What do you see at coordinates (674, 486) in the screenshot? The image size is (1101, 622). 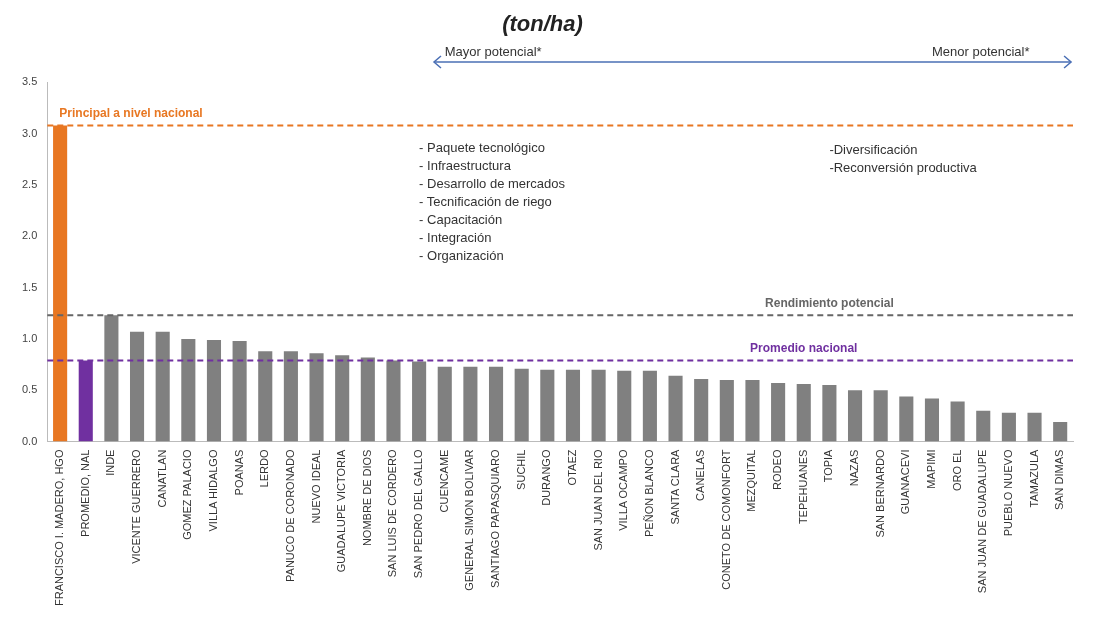 I see `x-tick-label: SANTA CLARA` at bounding box center [674, 486].